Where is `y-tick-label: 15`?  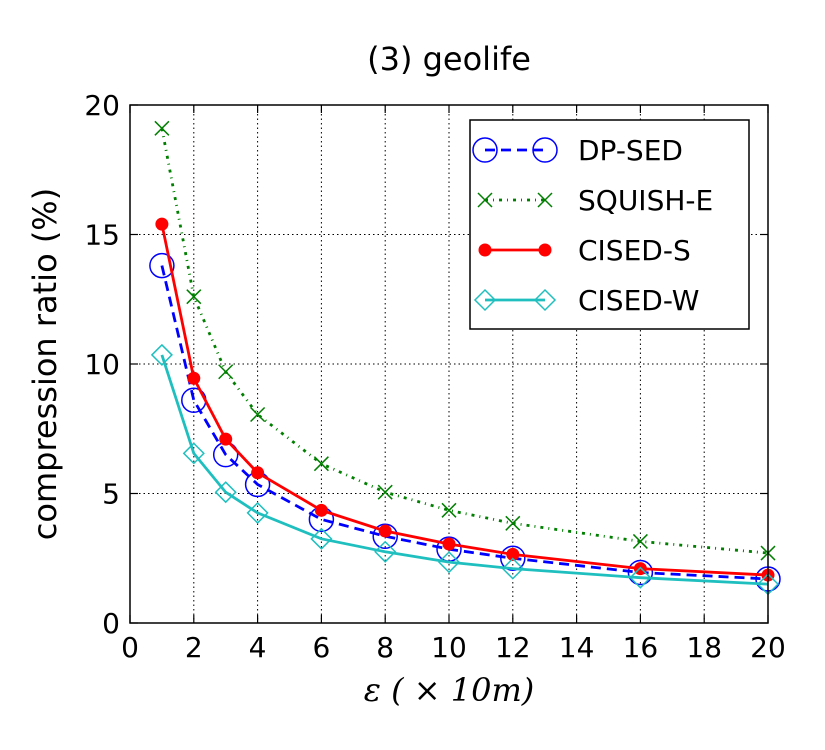 y-tick-label: 15 is located at coordinates (102, 235).